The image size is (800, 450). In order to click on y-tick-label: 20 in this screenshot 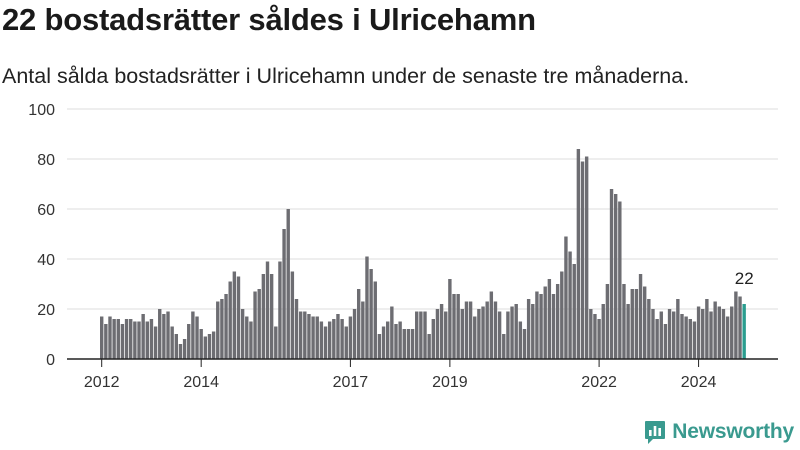, I will do `click(46, 310)`.